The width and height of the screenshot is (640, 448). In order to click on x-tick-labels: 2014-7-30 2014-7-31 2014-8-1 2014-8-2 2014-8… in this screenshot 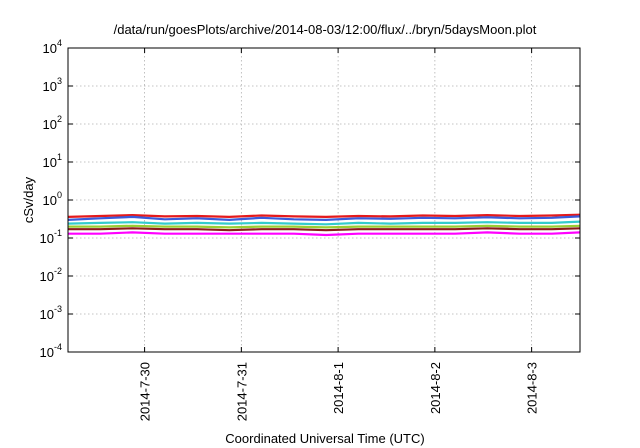, I will do `click(339, 391)`.